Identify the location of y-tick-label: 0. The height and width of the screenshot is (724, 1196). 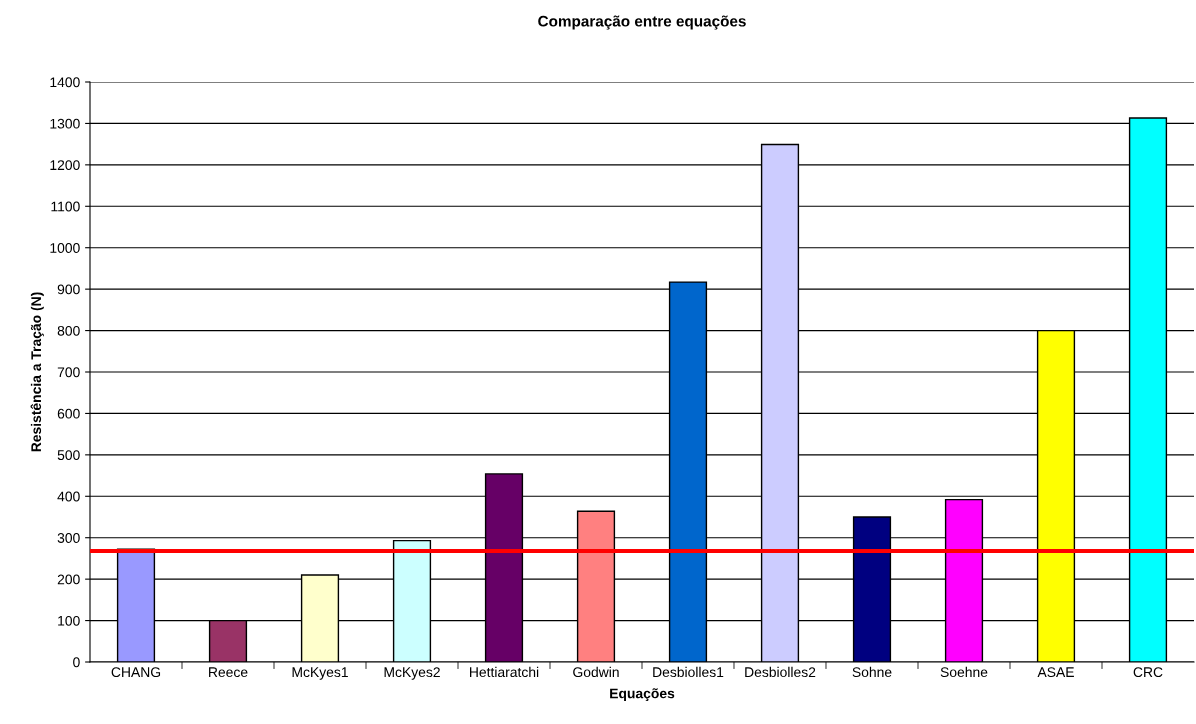
(76, 662).